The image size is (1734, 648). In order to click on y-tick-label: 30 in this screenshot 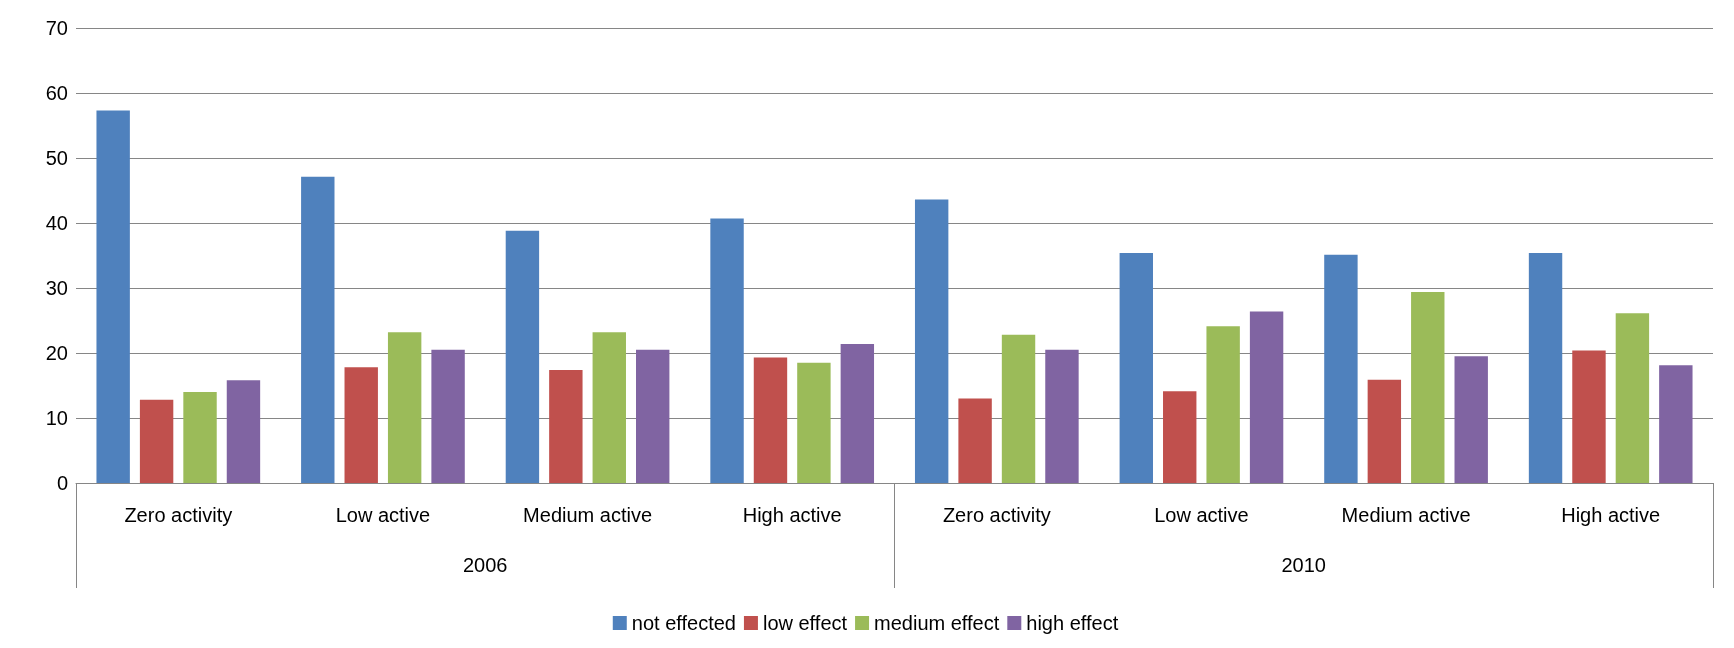, I will do `click(56, 288)`.